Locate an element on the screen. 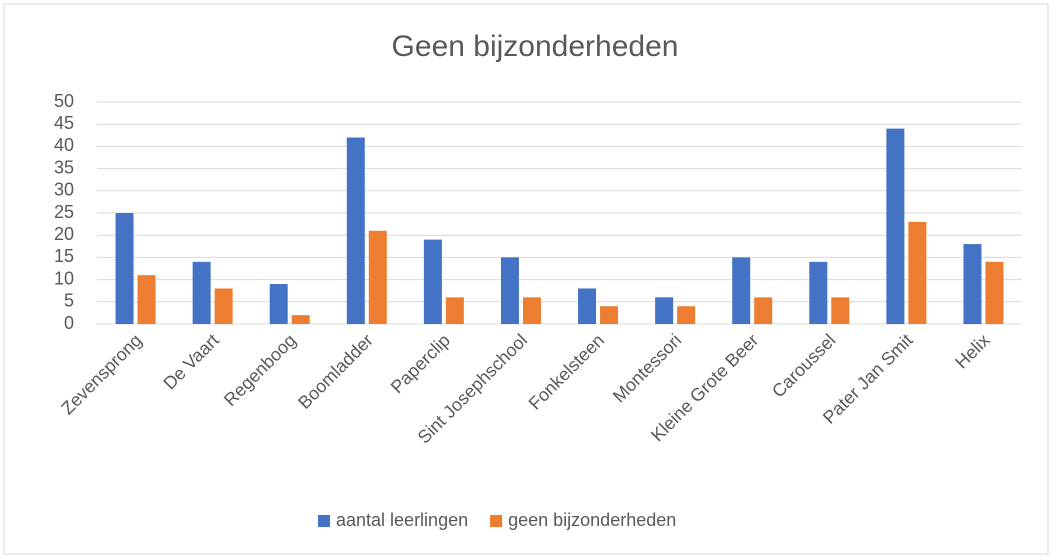 The width and height of the screenshot is (1052, 558). y-tick-label: 10 is located at coordinates (64, 278).